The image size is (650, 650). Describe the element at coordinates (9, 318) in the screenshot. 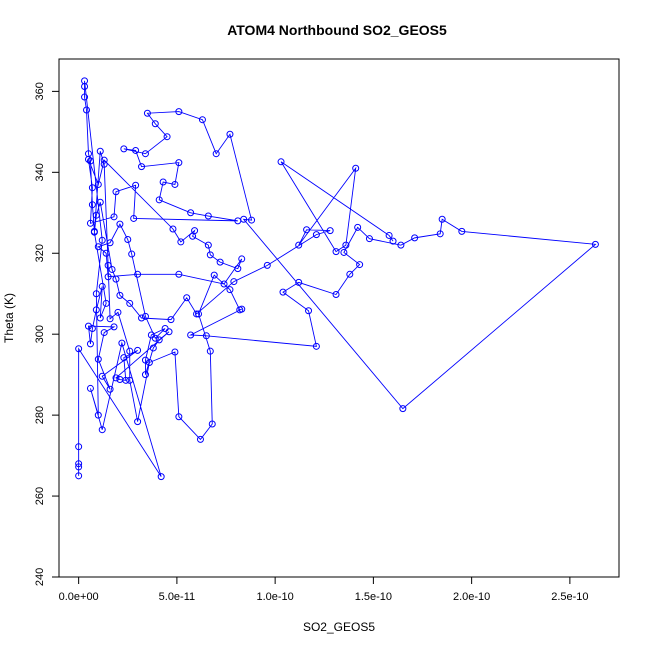

I see `y-axis-label: Theta (K)` at that location.